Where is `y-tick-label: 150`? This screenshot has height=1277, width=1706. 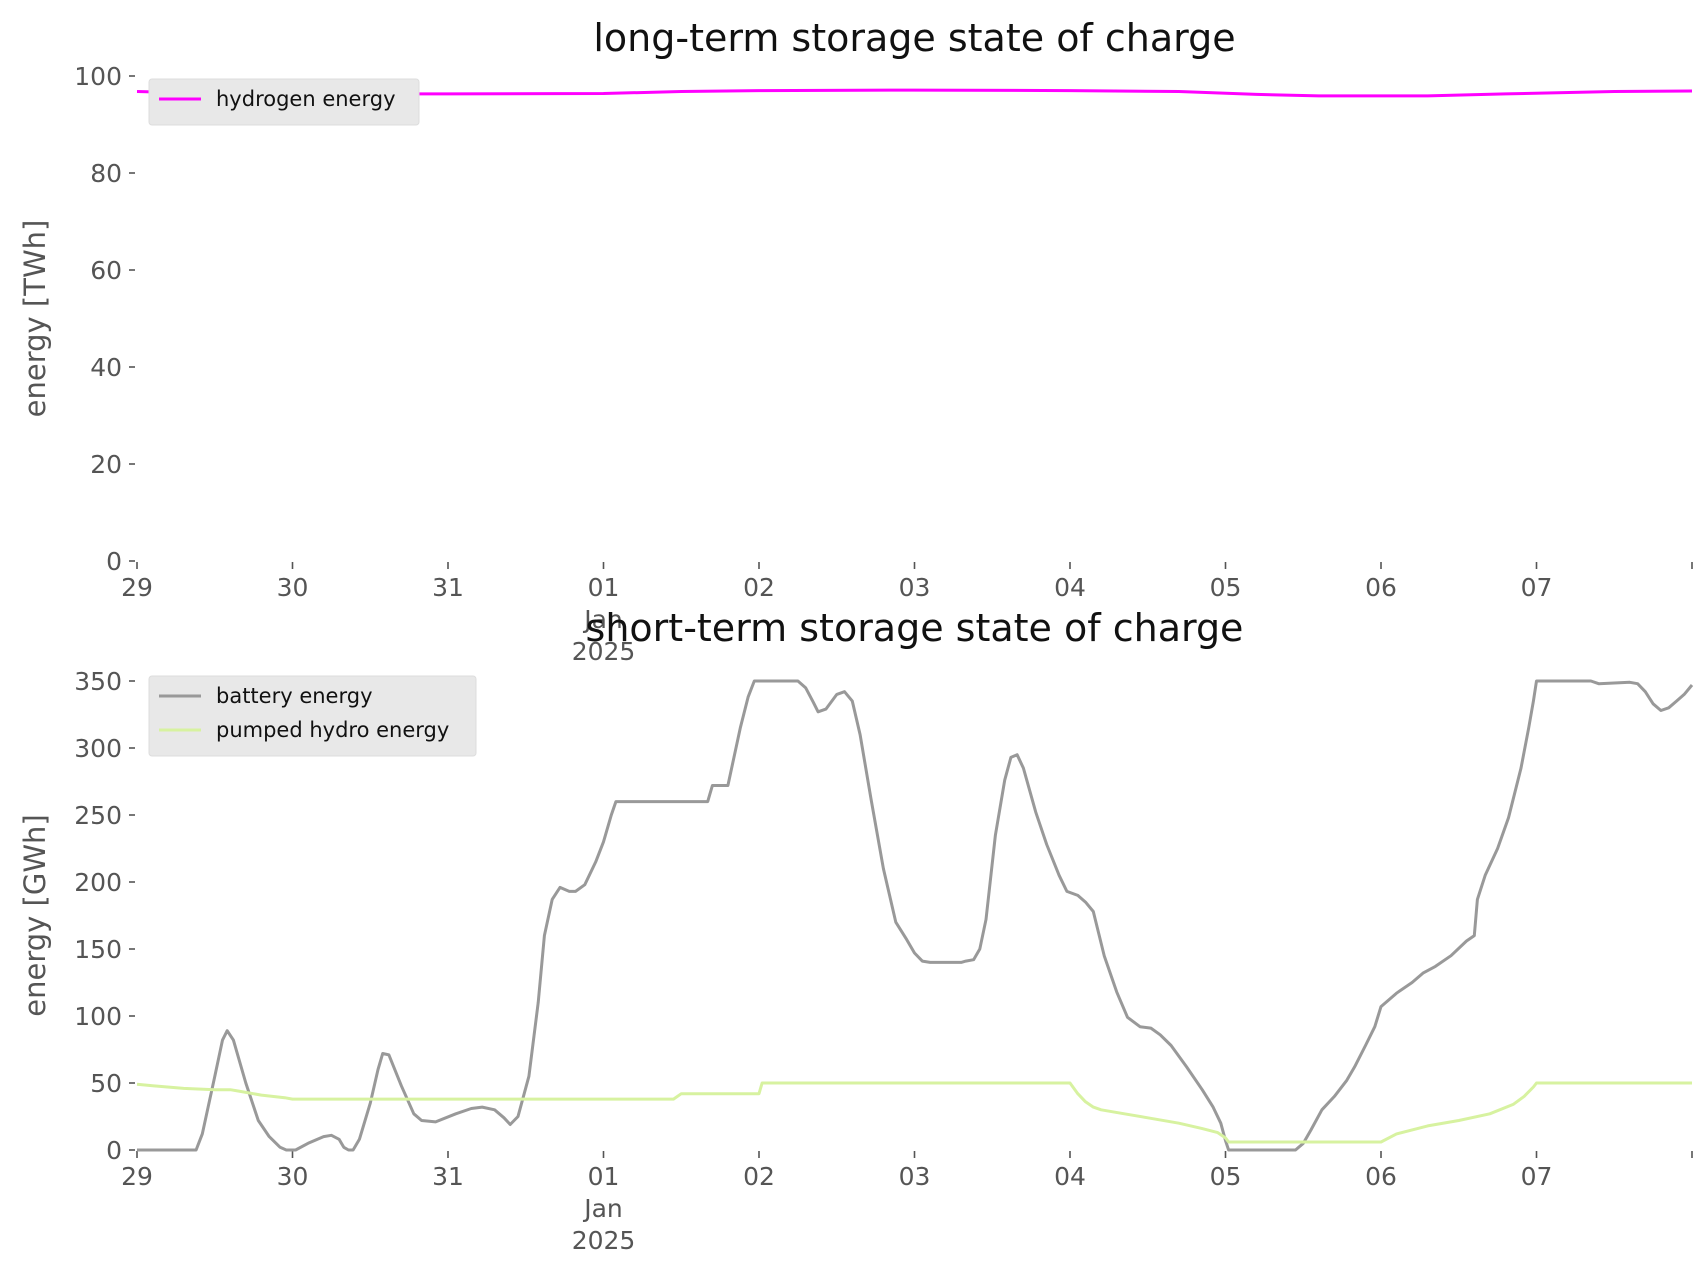
y-tick-label: 150 is located at coordinates (98, 949).